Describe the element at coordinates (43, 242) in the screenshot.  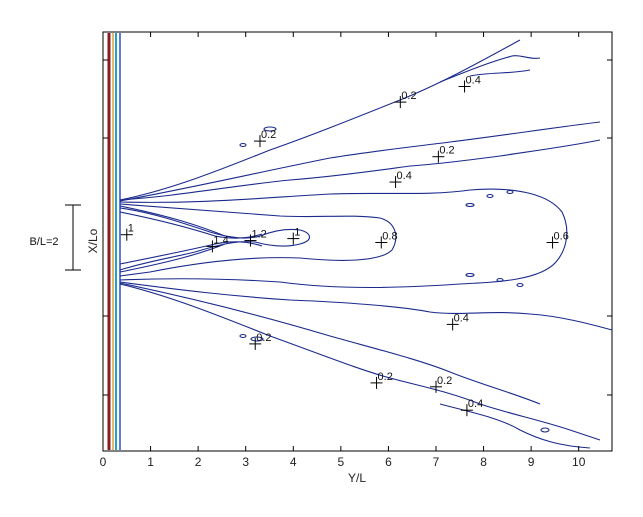
I see `bracket-label: B/L=2` at that location.